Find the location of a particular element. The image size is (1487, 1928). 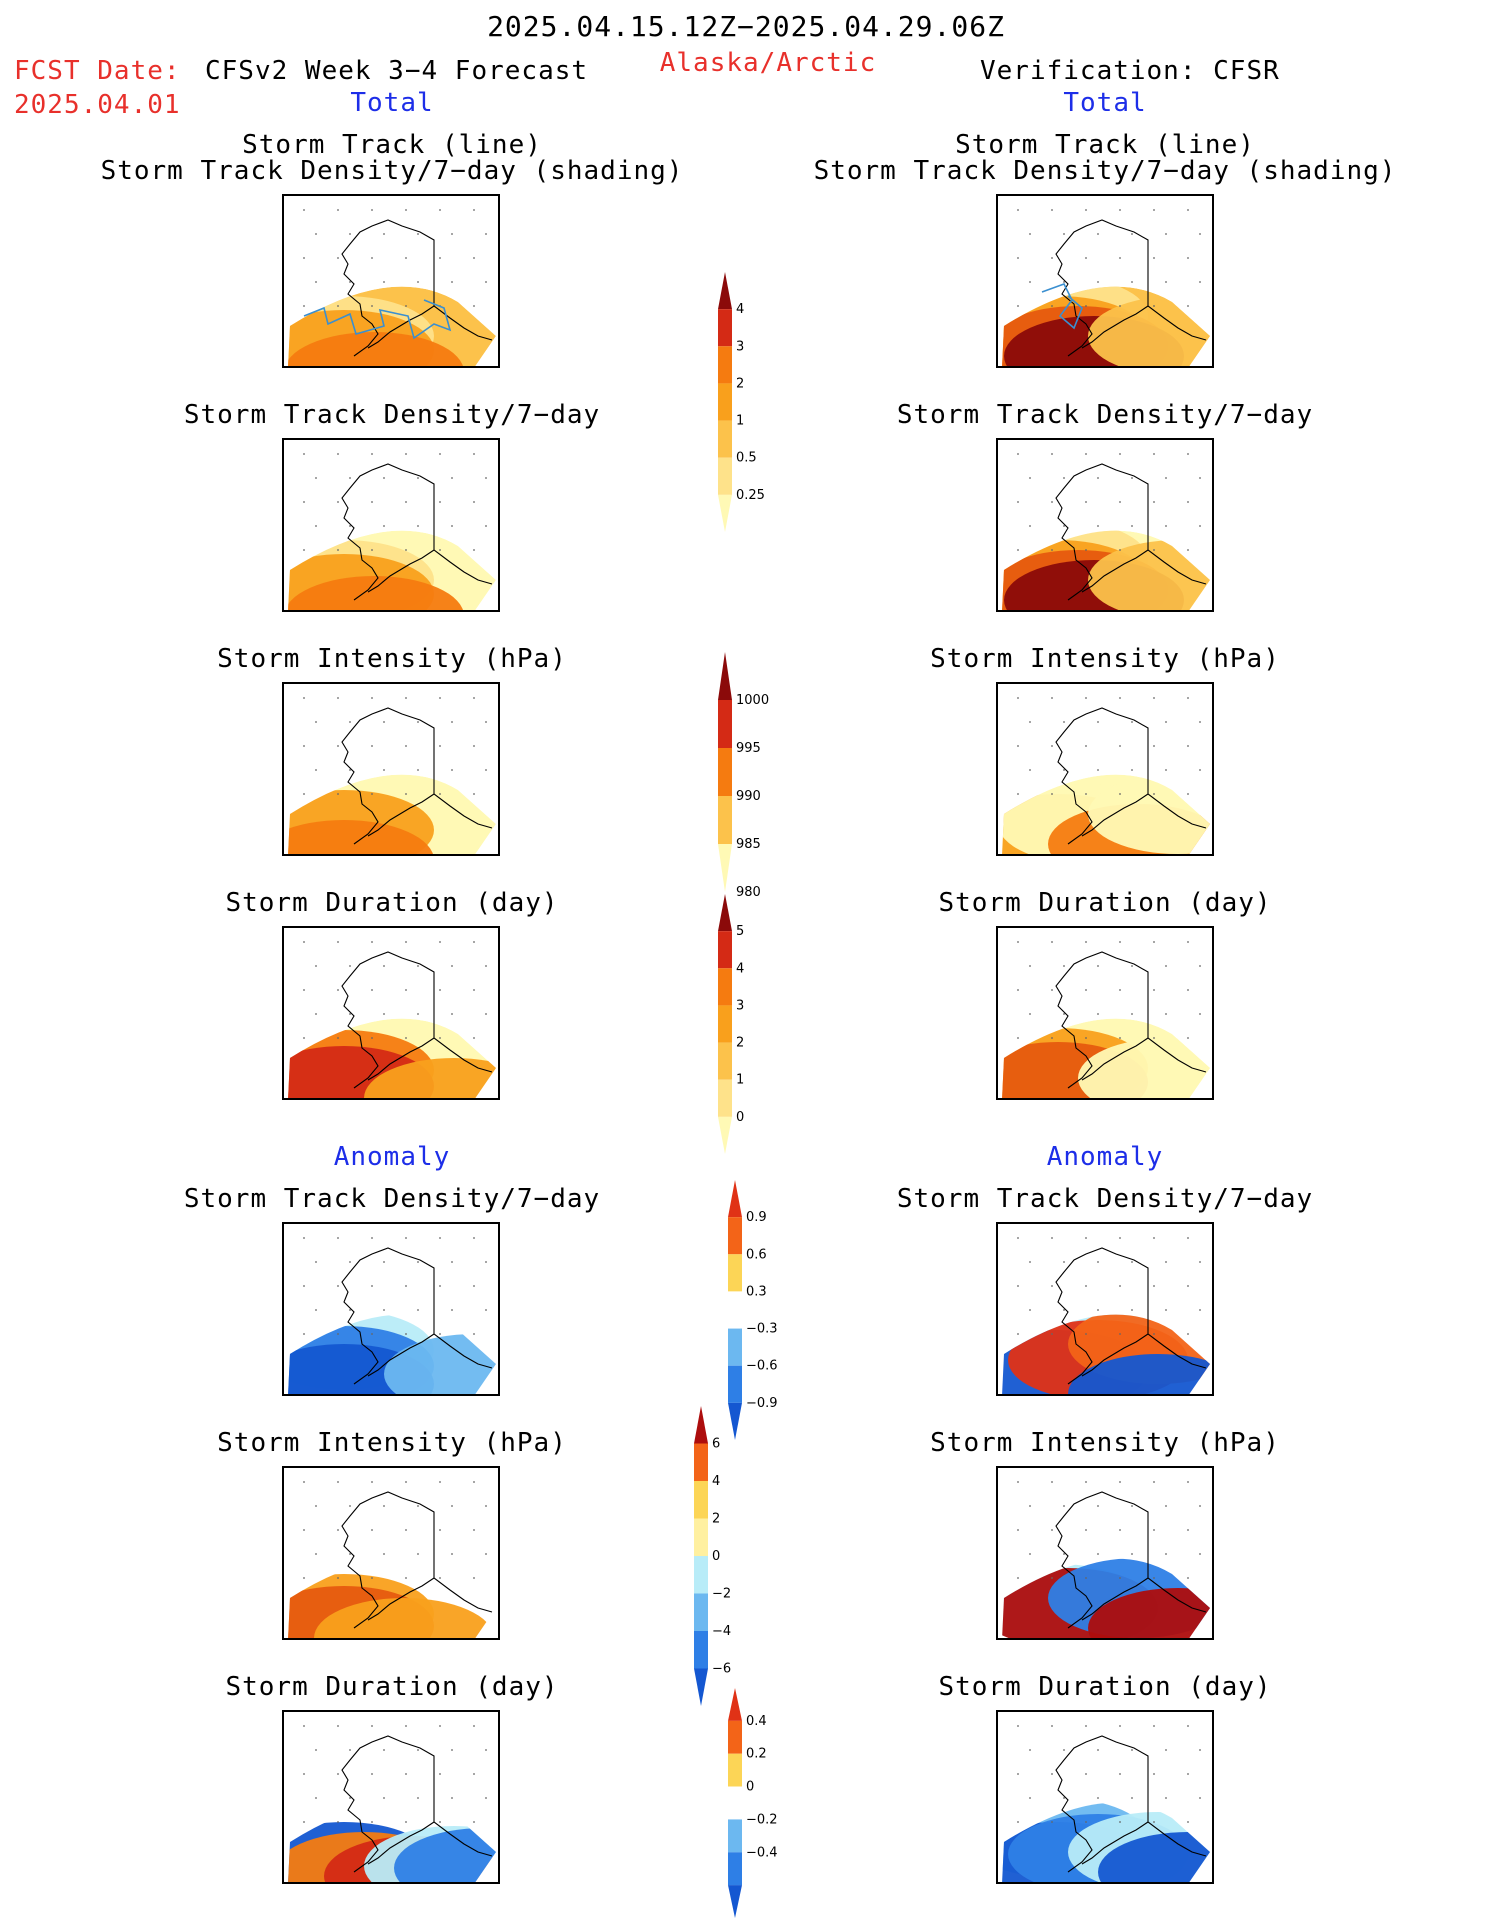

colorbar-tick-label: −0.6 is located at coordinates (762, 1366).